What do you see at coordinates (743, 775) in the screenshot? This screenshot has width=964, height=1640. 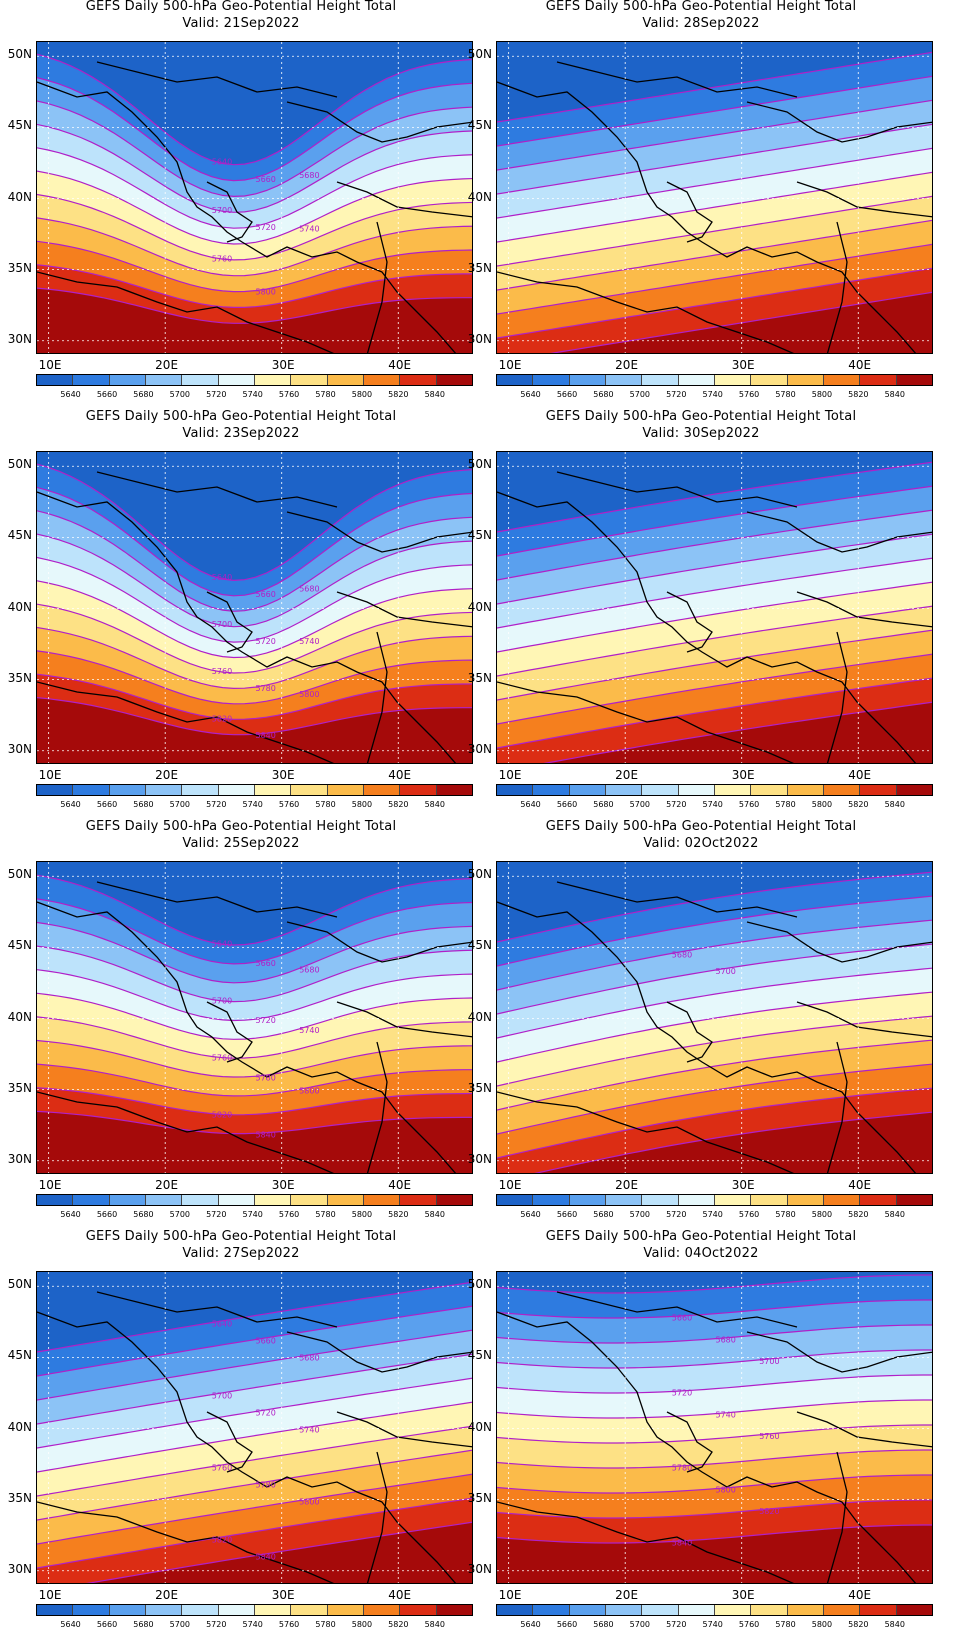 I see `longitude-tick-label: 30E` at bounding box center [743, 775].